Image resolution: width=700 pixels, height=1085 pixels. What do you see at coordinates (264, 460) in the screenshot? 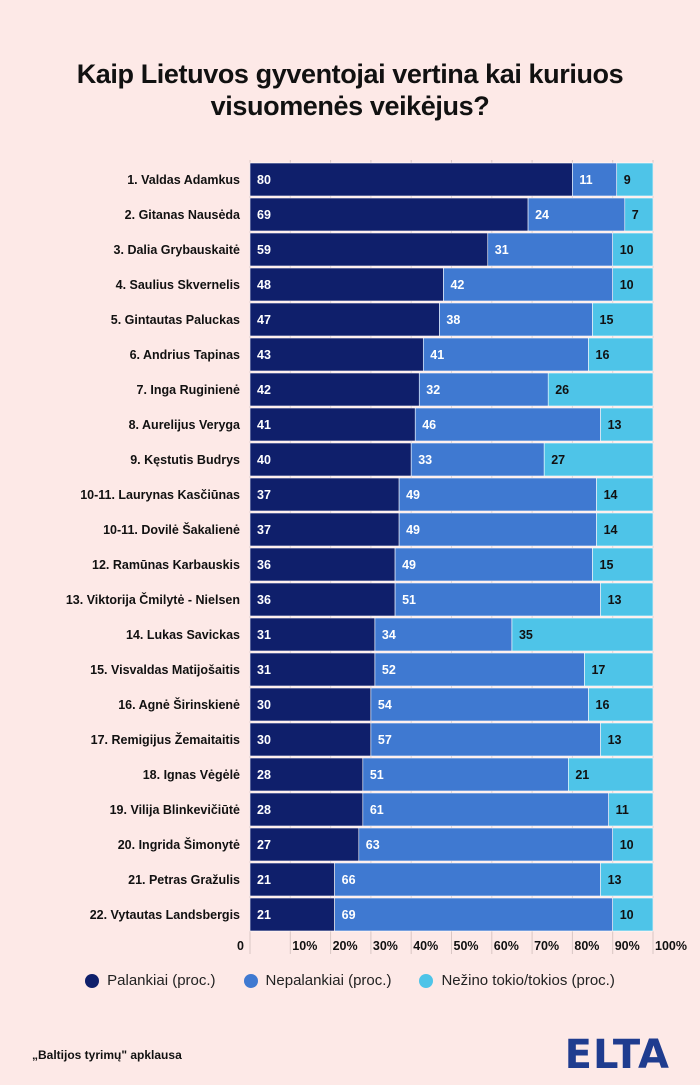
I see `data-label: 40` at bounding box center [264, 460].